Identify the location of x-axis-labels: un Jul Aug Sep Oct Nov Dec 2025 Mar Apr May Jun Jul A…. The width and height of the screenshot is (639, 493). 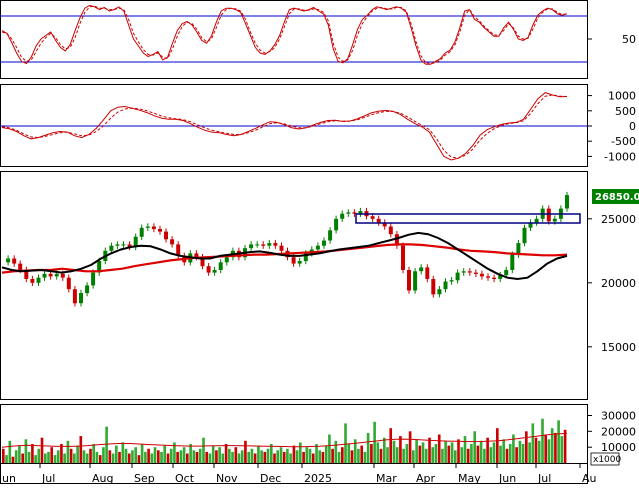
(298, 474).